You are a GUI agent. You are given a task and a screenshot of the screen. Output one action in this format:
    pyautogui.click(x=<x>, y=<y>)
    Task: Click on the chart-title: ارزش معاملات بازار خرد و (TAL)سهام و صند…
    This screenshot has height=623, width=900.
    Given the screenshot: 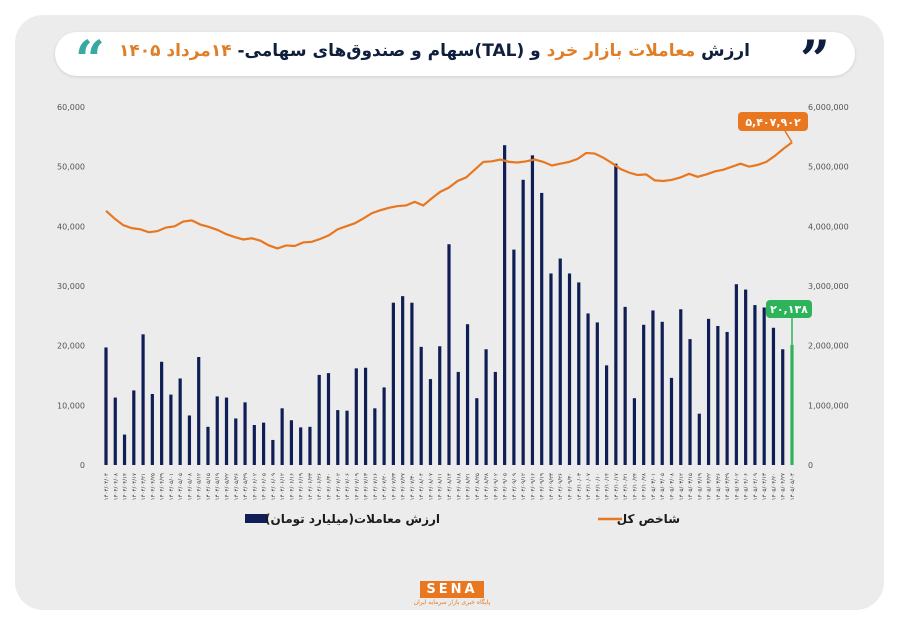 What is the action you would take?
    pyautogui.click(x=434, y=51)
    